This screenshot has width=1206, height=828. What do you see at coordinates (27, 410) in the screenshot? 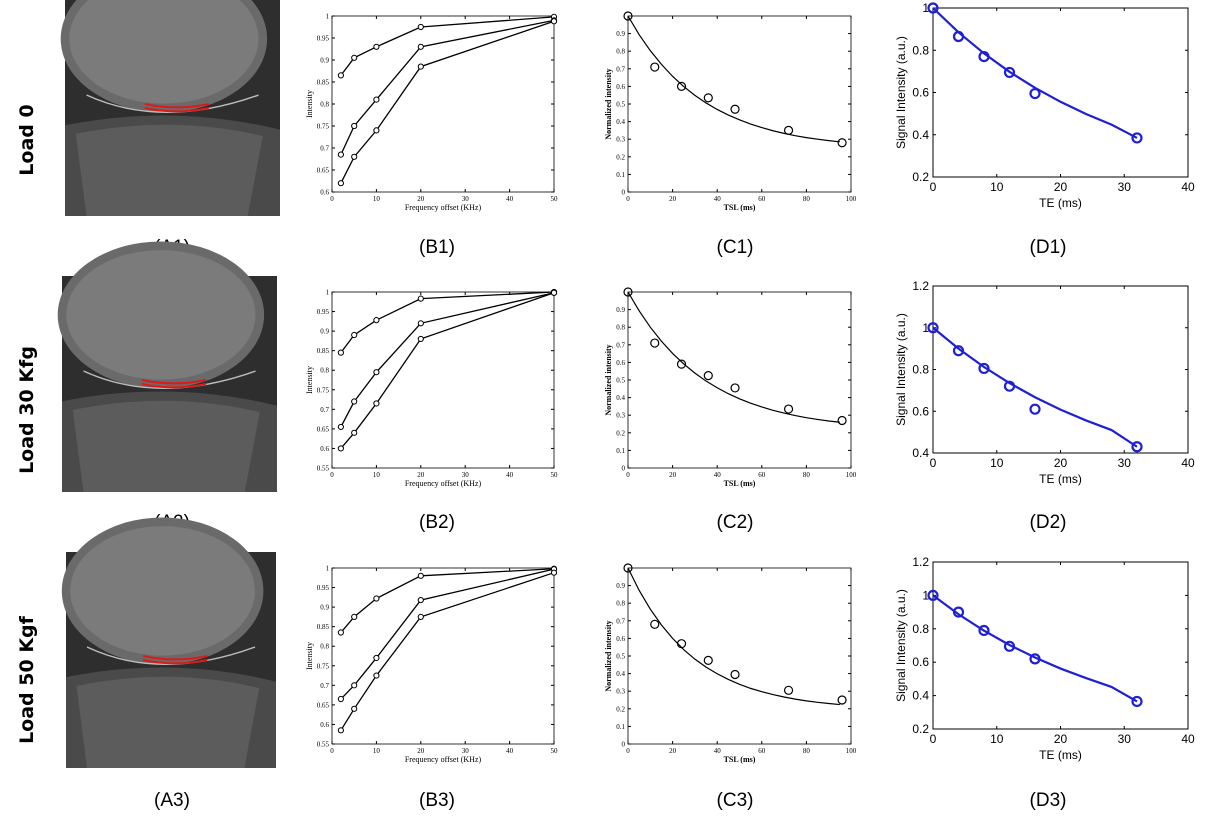
I see `row-label-2: Load 30 Kfg` at bounding box center [27, 410].